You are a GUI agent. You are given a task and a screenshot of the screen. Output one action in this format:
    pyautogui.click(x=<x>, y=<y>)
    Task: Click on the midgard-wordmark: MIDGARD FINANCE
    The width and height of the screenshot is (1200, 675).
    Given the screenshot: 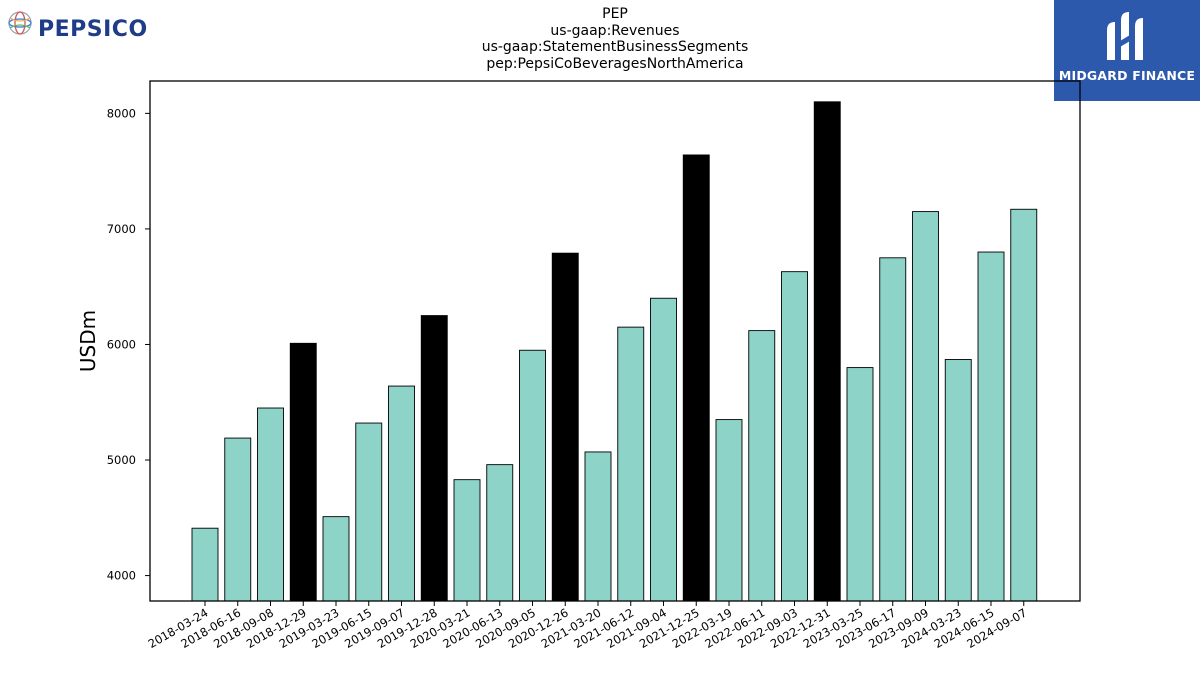 What is the action you would take?
    pyautogui.click(x=1127, y=75)
    